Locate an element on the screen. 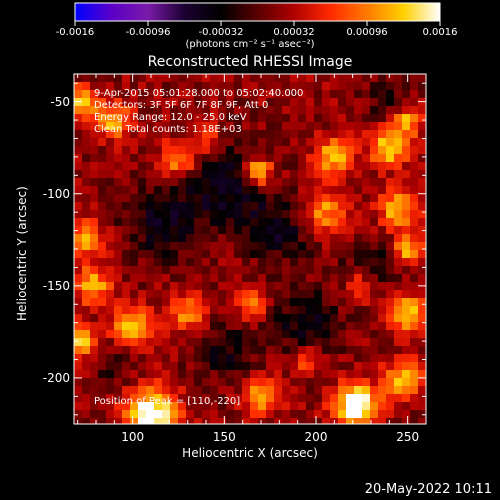  colorbar-units-label: (photons cm⁻² s⁻¹ asec⁻²) is located at coordinates (250, 44).